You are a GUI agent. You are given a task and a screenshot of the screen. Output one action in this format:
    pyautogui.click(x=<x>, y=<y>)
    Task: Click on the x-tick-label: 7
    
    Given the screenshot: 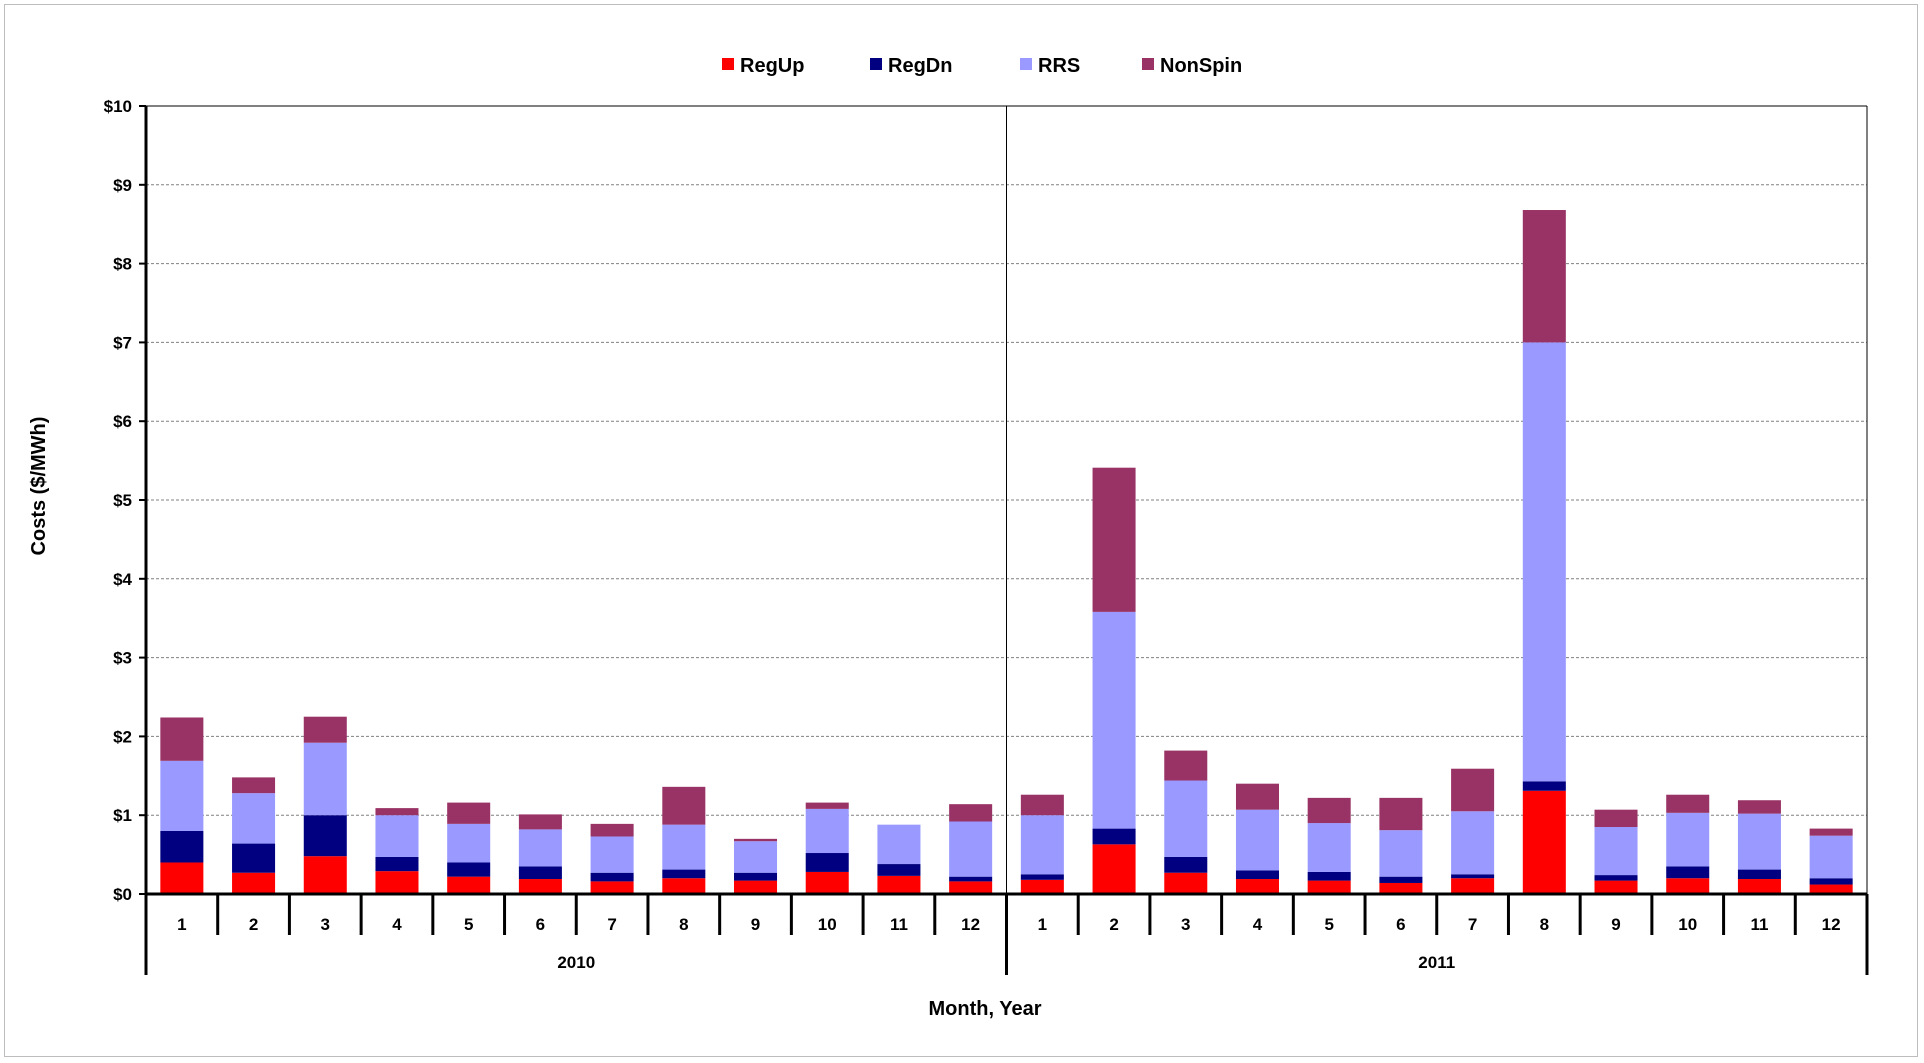 What is the action you would take?
    pyautogui.click(x=611, y=924)
    